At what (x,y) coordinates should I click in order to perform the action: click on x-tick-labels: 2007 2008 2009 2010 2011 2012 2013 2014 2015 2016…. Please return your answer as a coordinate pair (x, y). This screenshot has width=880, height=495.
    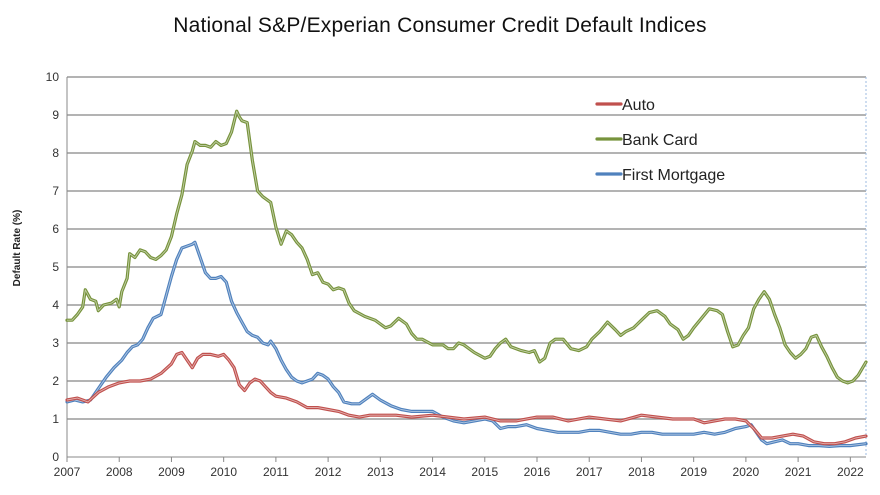
    Looking at the image, I should click on (459, 468).